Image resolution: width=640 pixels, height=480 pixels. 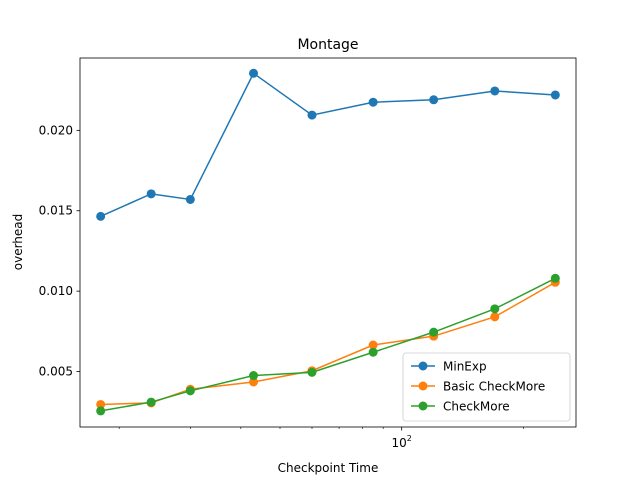 I want to click on y-tick-label: 0.005, so click(x=56, y=372).